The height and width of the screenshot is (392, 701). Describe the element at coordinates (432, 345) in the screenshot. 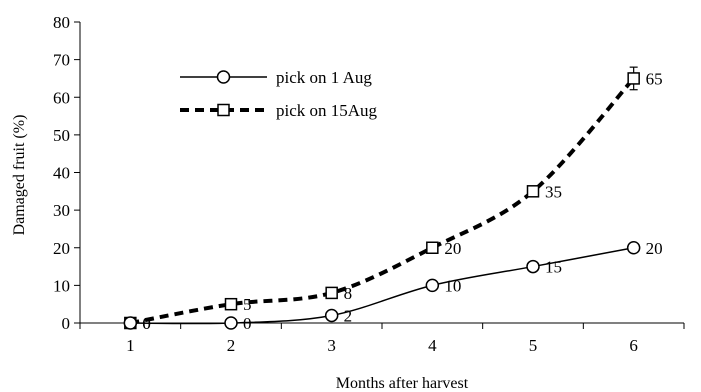

I see `x-tick-label: 4` at that location.